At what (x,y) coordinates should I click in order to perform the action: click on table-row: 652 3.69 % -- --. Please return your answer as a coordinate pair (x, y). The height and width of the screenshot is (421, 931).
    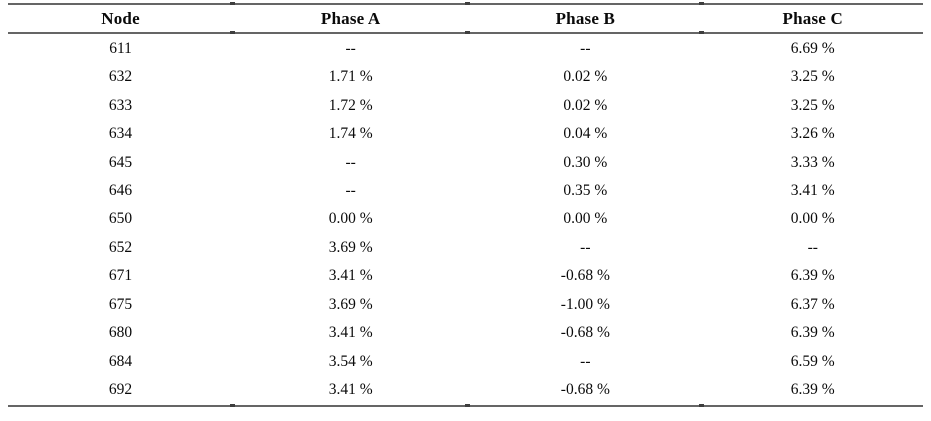
    Looking at the image, I should click on (465, 248).